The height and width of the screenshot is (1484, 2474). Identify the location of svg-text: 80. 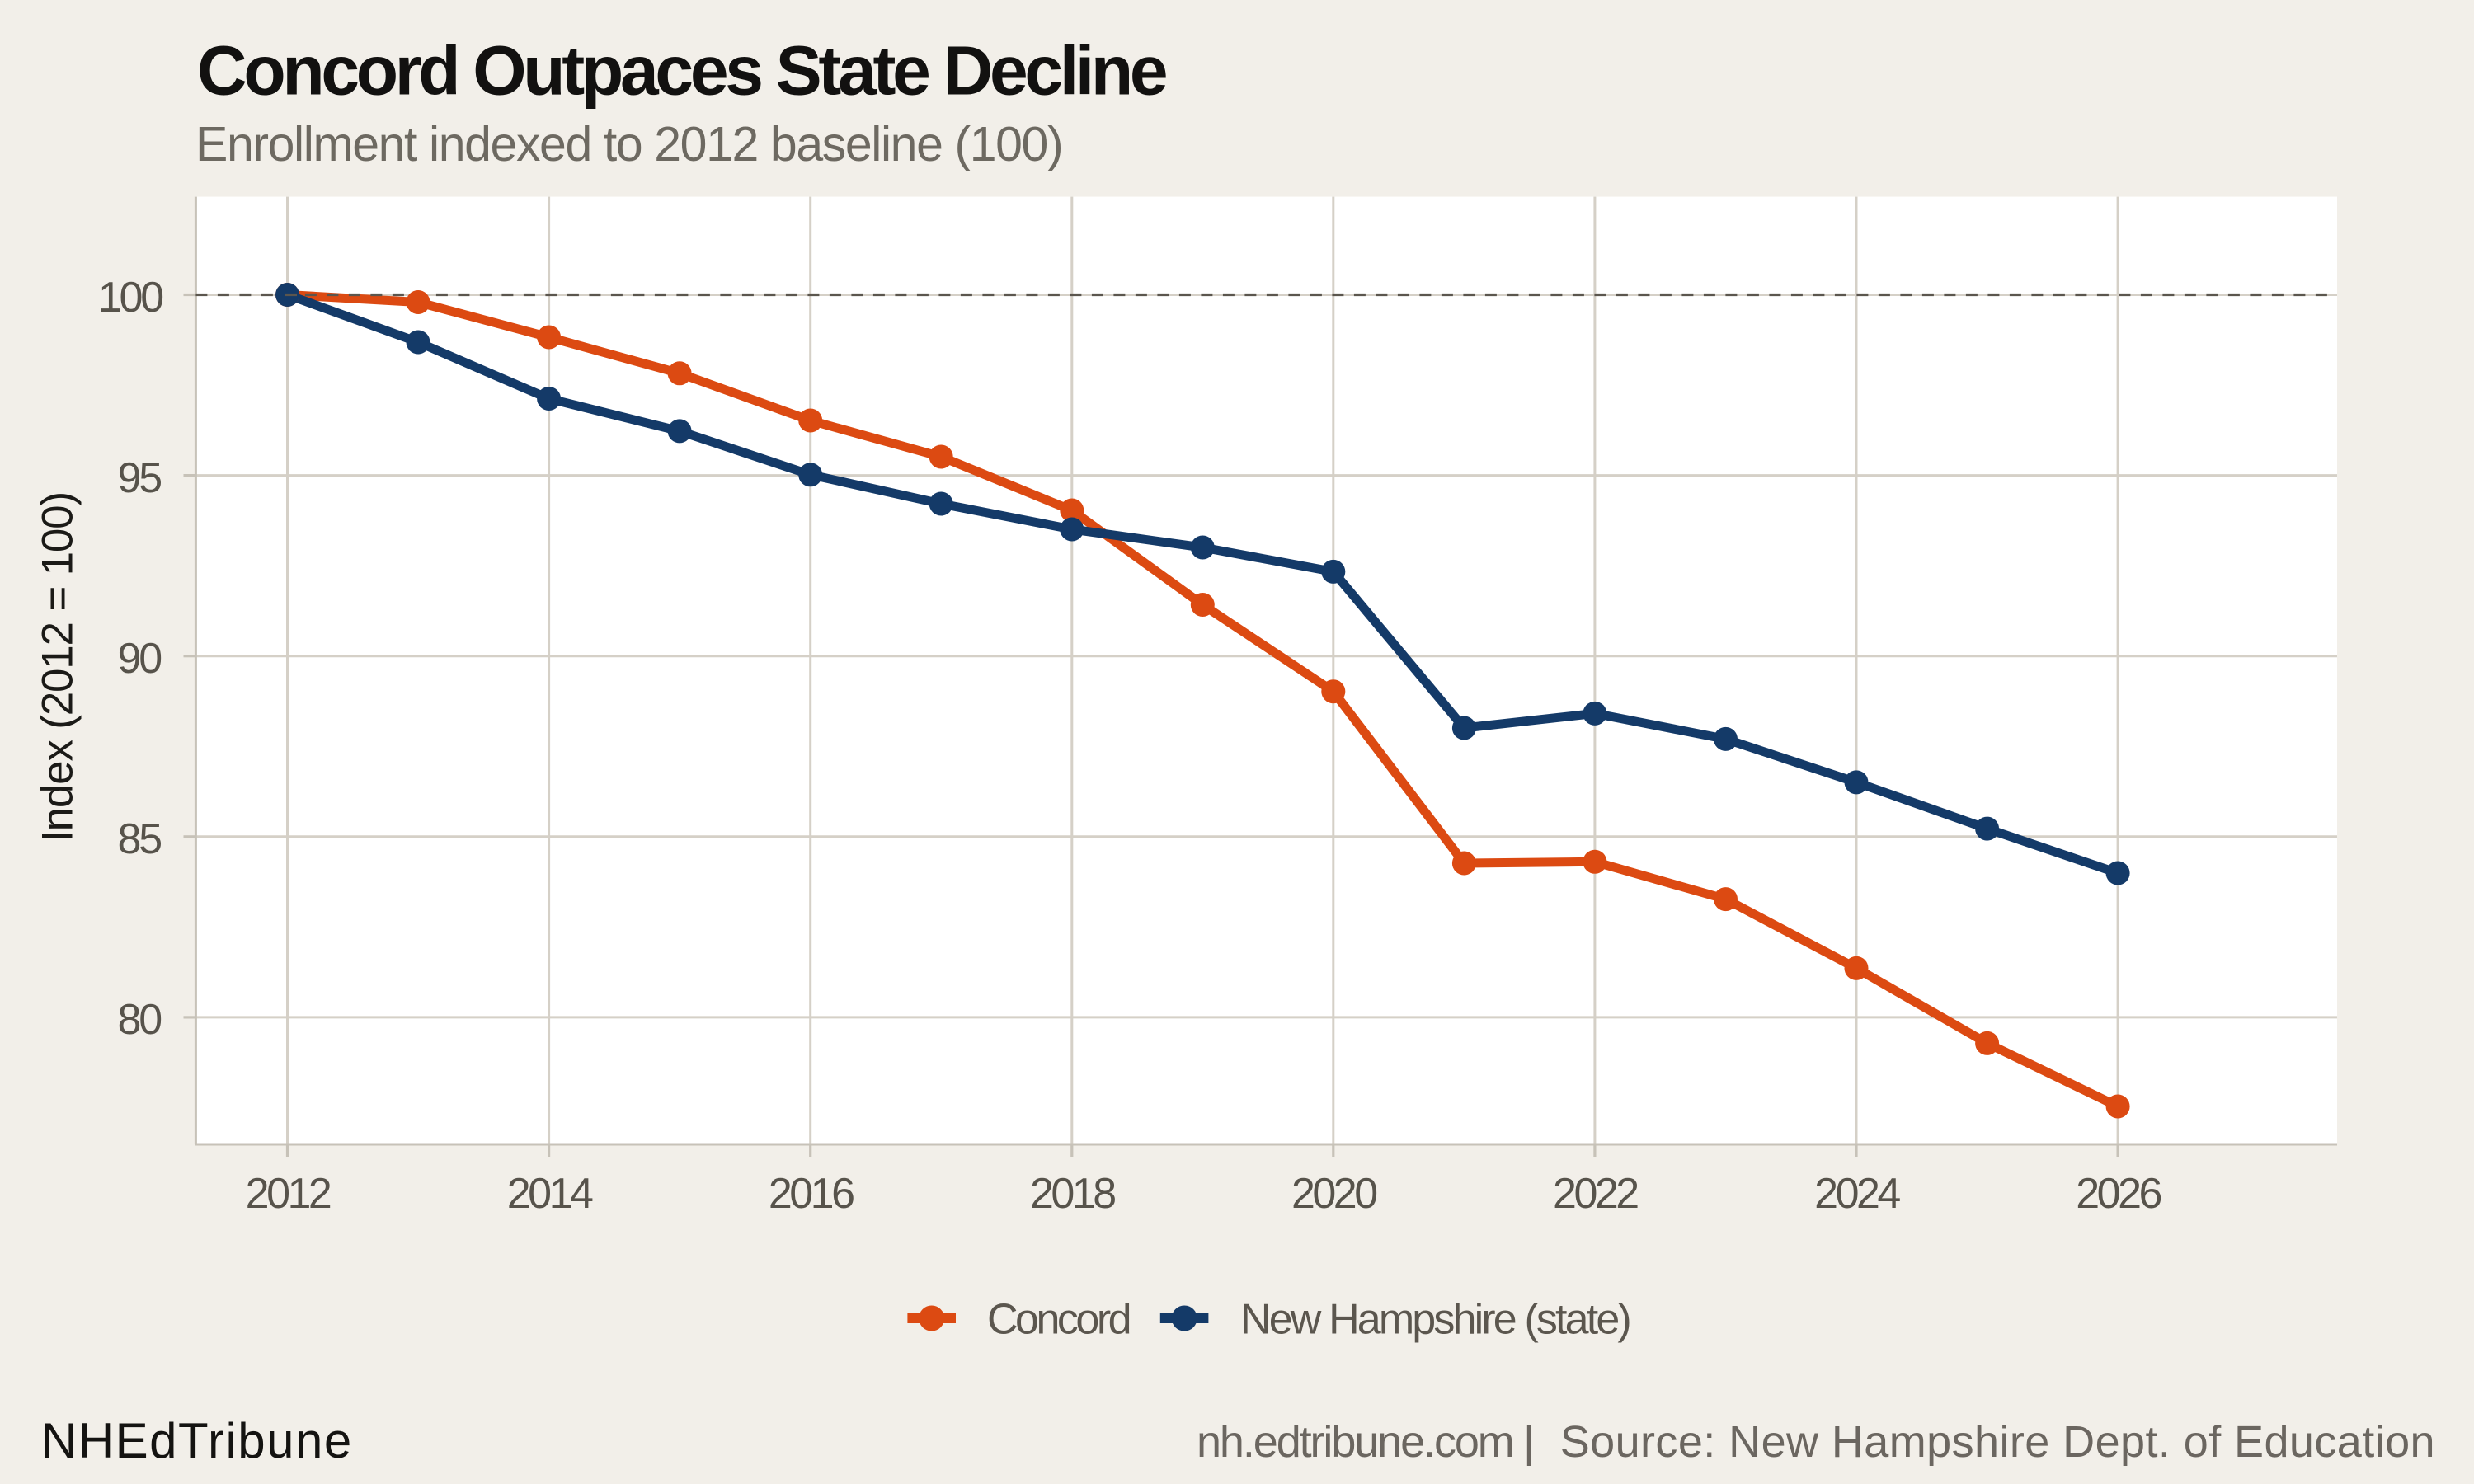
(140, 1020).